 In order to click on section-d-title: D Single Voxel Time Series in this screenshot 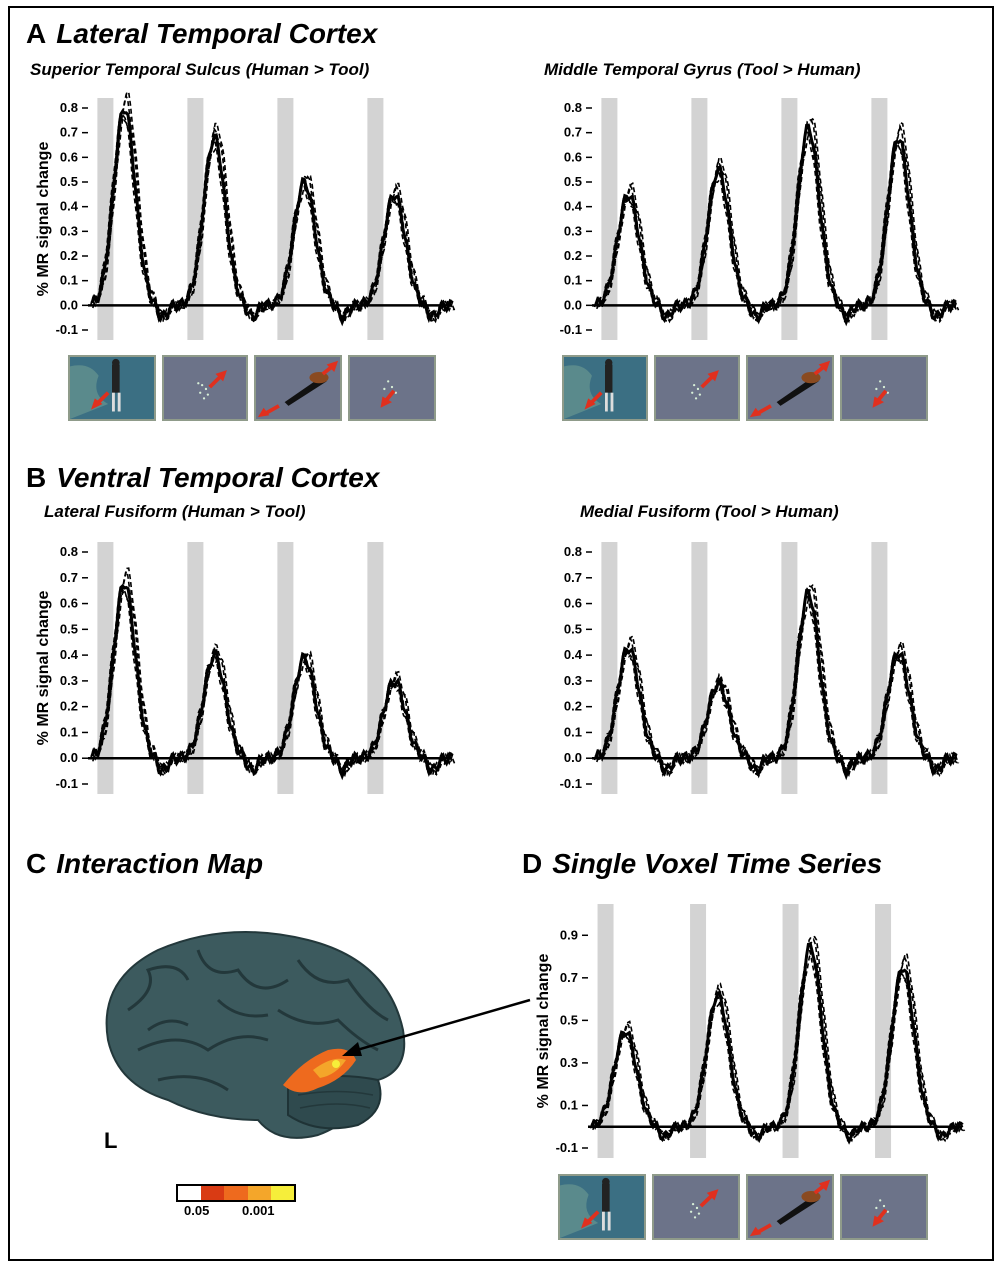, I will do `click(702, 863)`.